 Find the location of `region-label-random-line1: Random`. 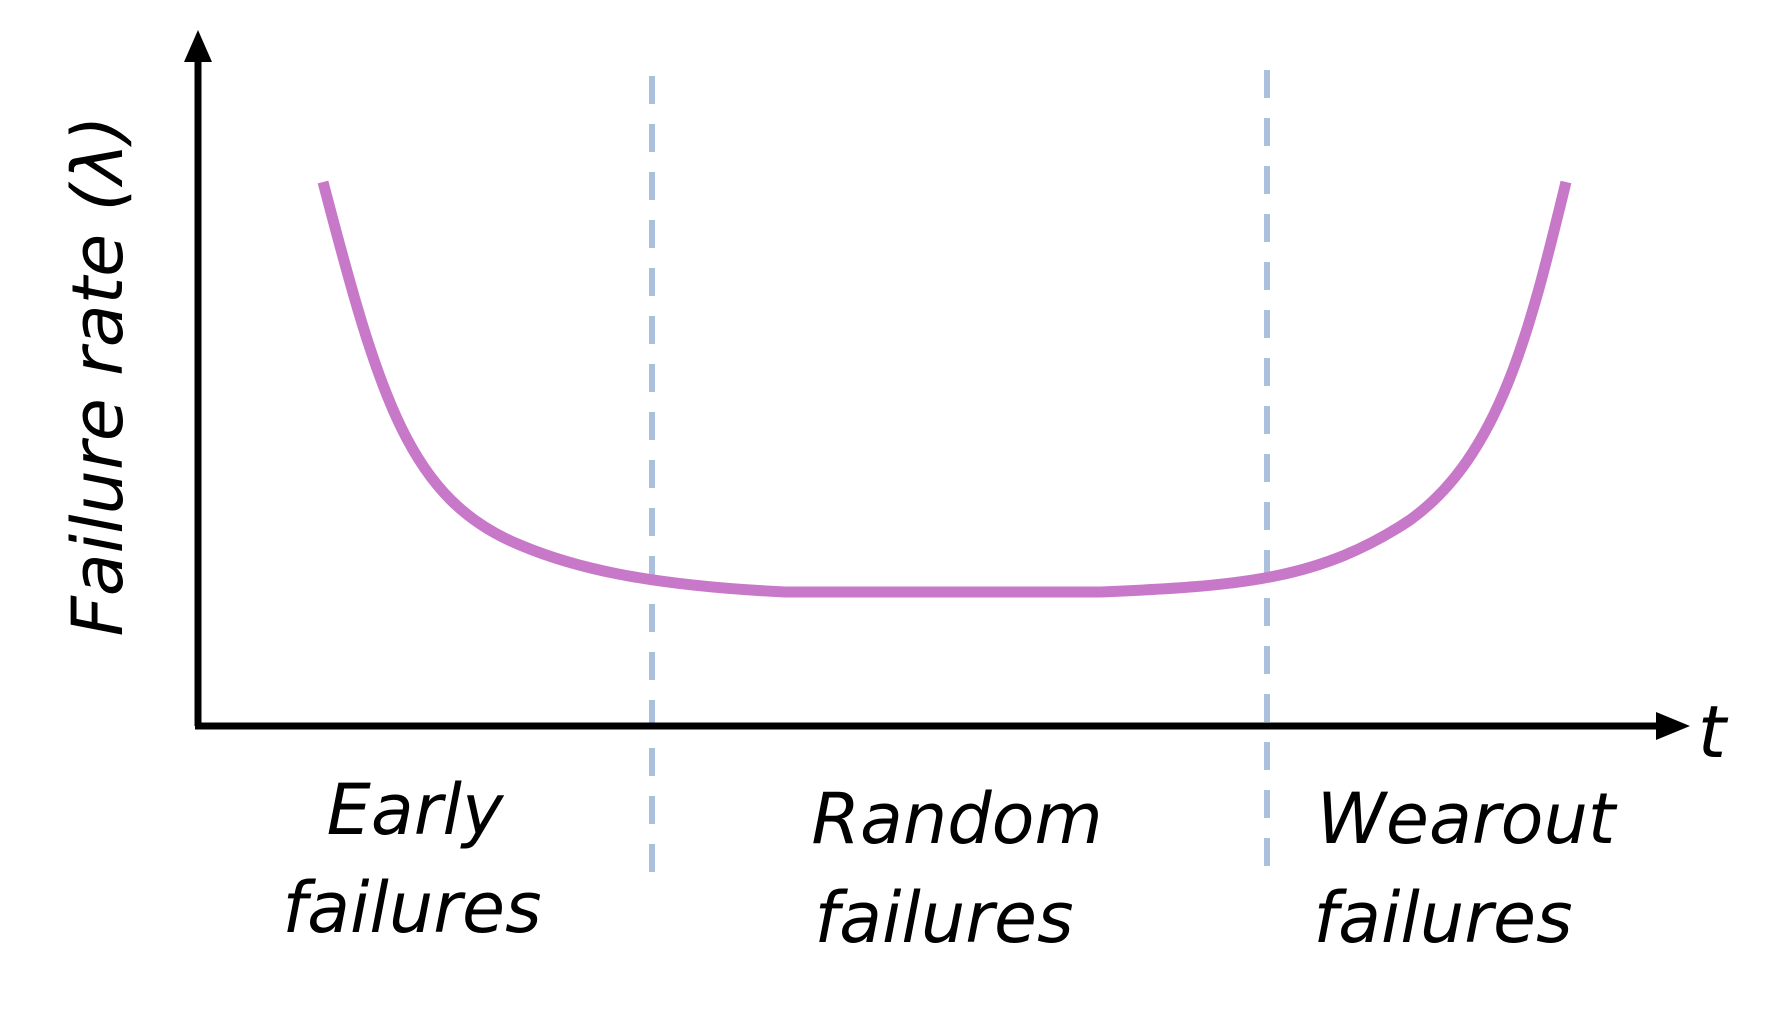

region-label-random-line1: Random is located at coordinates (956, 819).